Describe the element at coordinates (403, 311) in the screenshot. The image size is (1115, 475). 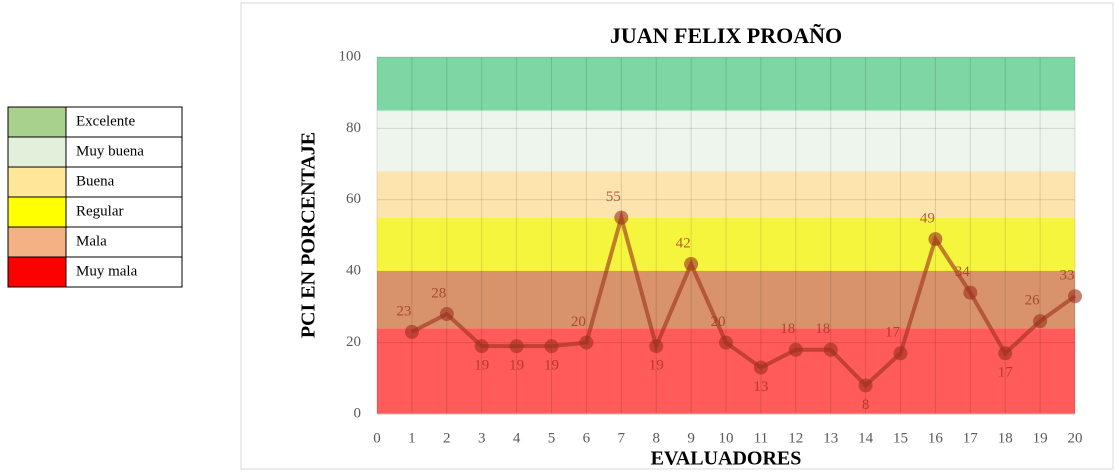
I see `data-label: 23` at that location.